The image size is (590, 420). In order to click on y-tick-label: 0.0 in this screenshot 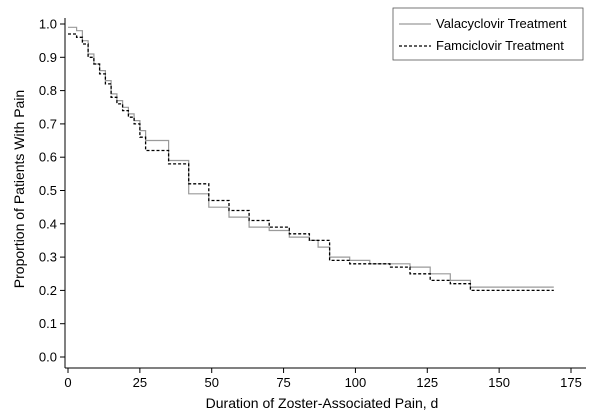, I will do `click(48, 357)`.